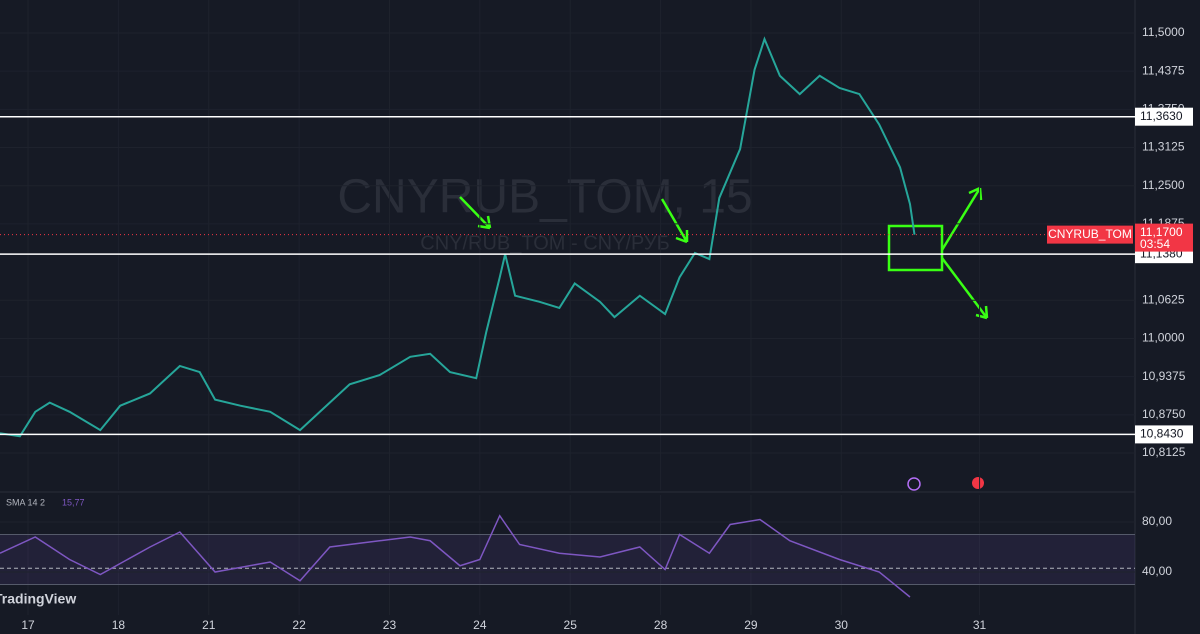 This screenshot has width=1200, height=634. I want to click on y-tick-label: 11,0000, so click(1163, 338).